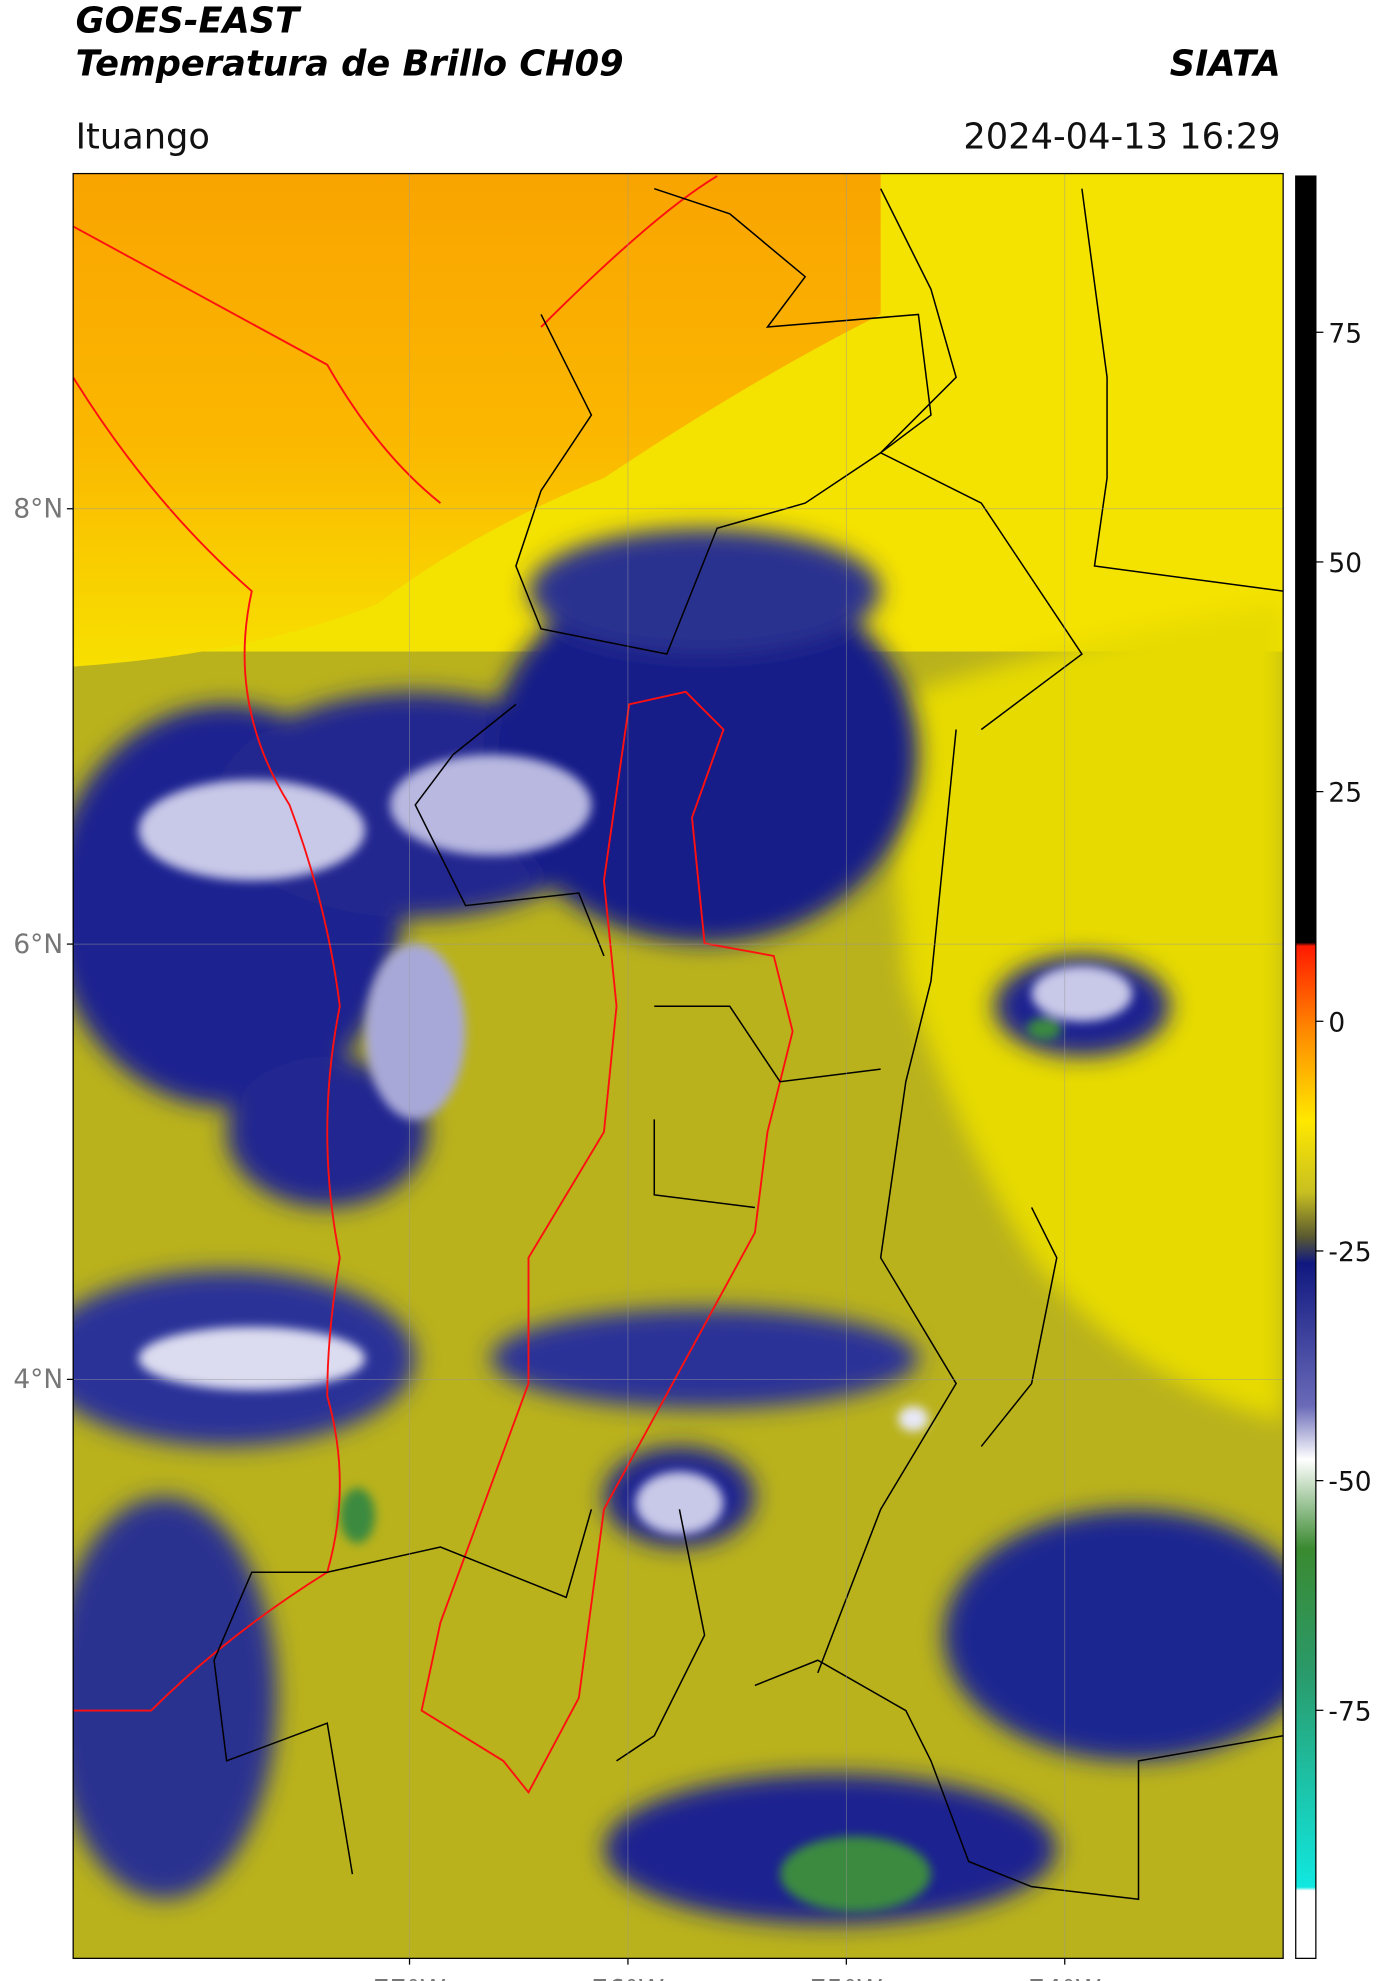 This screenshot has width=1384, height=1981. I want to click on subtitle: Temperatura de Brillo CH09, so click(350, 63).